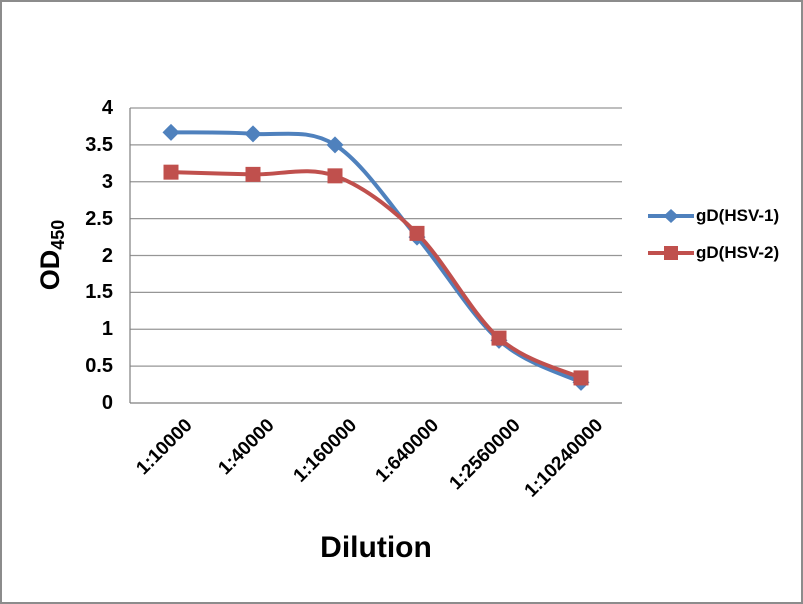  What do you see at coordinates (738, 215) in the screenshot?
I see `legend-label-hsv1: gD(HSV-1)` at bounding box center [738, 215].